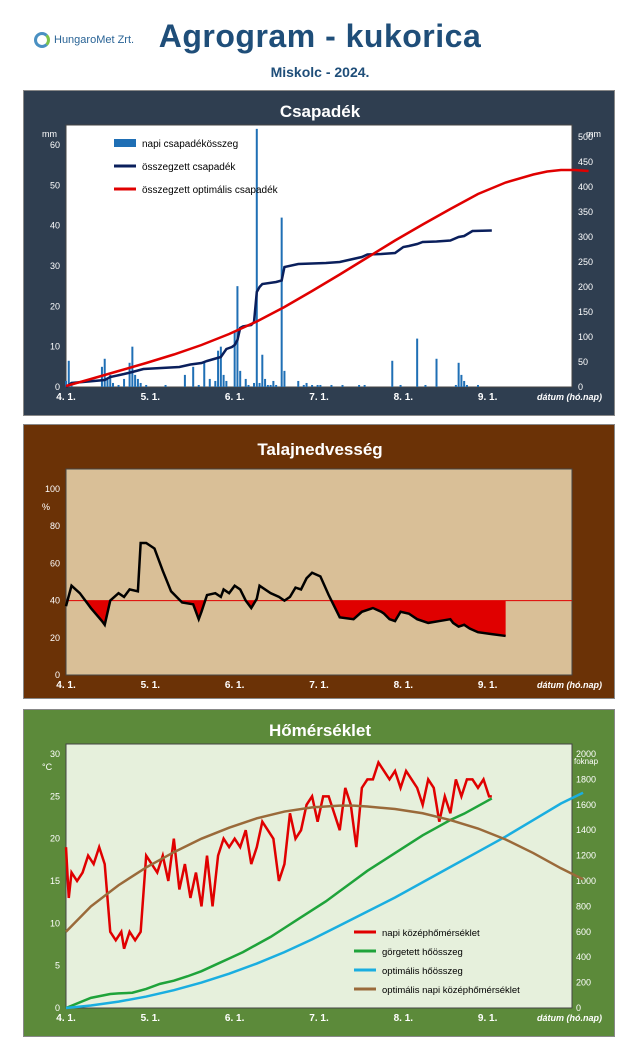 The width and height of the screenshot is (640, 1059). I want to click on y-axis-label: °C, so click(47, 767).